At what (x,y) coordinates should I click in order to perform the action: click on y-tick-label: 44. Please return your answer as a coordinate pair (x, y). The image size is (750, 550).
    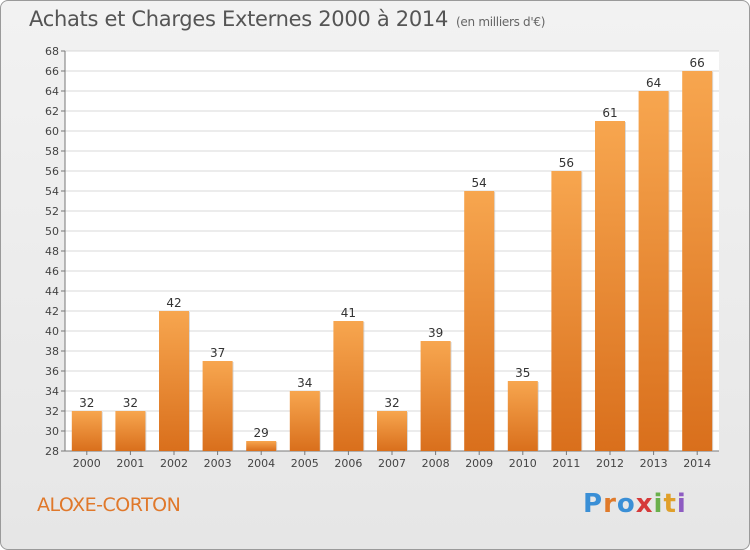
    Looking at the image, I should click on (52, 291).